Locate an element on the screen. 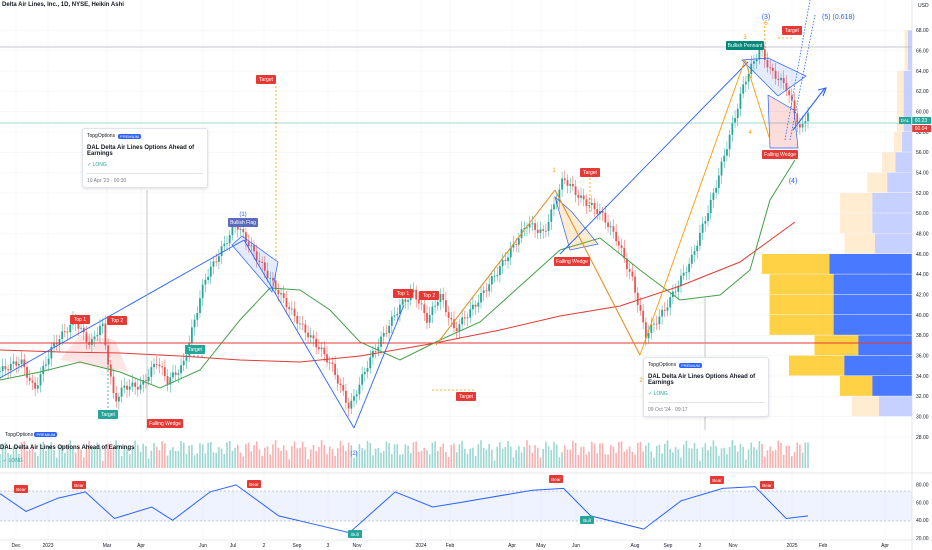 The image size is (932, 550). svg-text: Bullish Flag is located at coordinates (243, 223).